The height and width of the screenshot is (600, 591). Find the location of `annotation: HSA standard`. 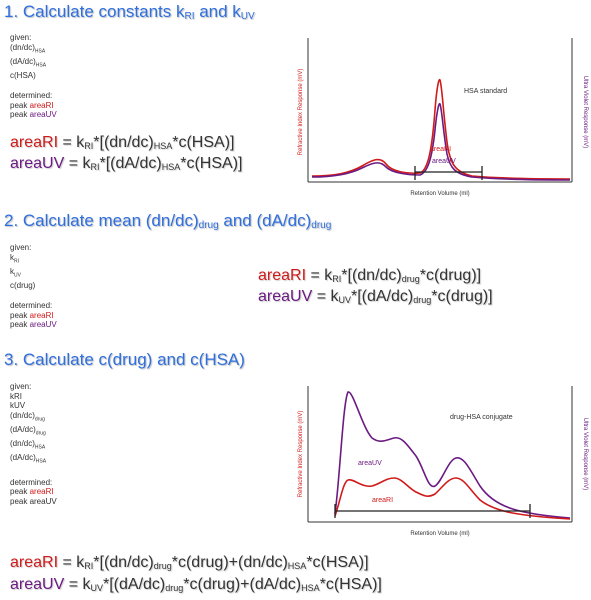

annotation: HSA standard is located at coordinates (485, 91).